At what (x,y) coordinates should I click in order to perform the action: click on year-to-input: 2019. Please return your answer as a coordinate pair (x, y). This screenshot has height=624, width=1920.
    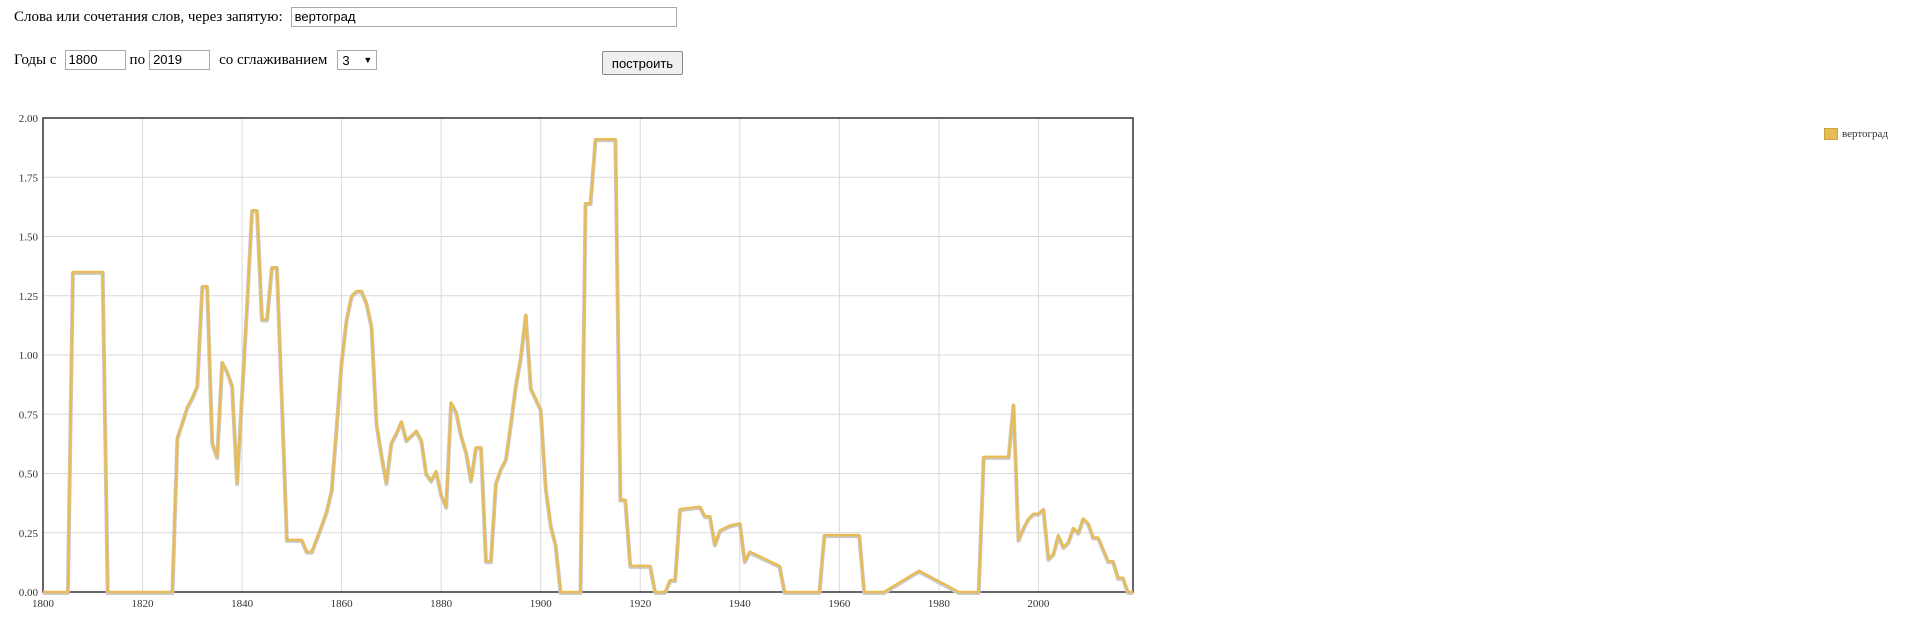
    Looking at the image, I should click on (180, 60).